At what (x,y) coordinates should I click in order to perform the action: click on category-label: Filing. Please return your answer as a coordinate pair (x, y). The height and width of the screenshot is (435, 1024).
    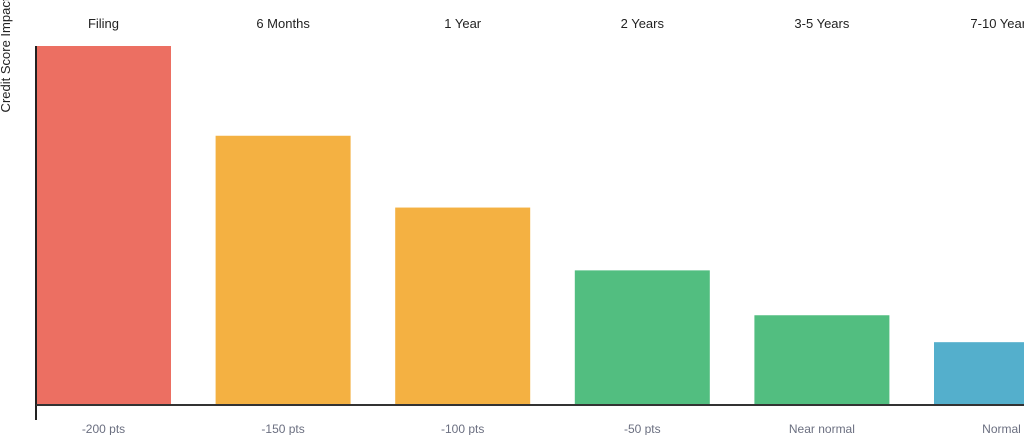
    Looking at the image, I should click on (103, 23).